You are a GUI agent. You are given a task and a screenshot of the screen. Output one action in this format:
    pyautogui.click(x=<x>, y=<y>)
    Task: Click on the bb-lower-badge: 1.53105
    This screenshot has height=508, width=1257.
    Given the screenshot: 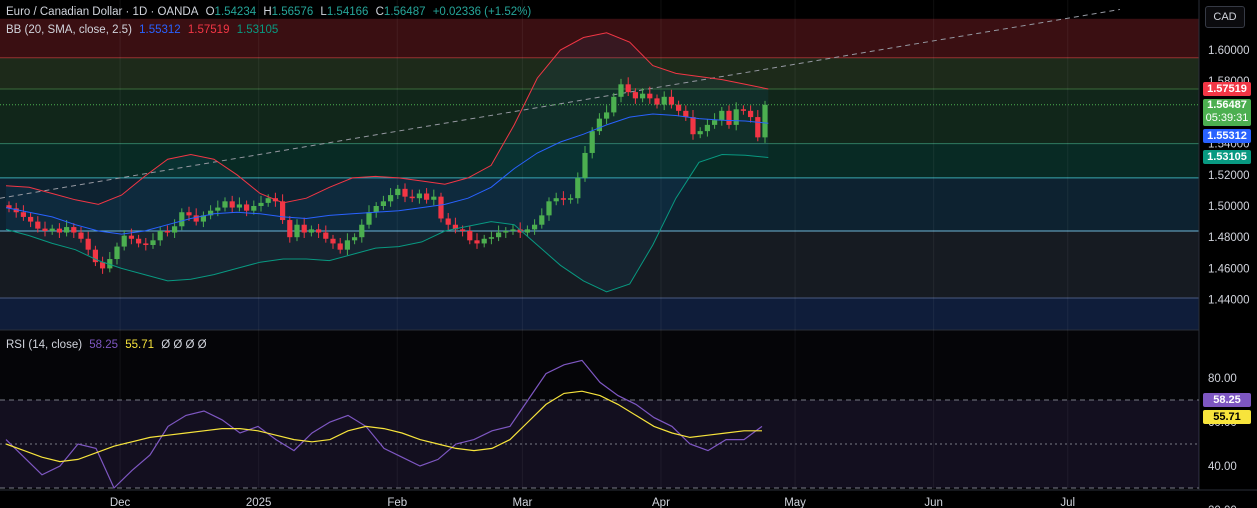 What is the action you would take?
    pyautogui.click(x=1227, y=157)
    